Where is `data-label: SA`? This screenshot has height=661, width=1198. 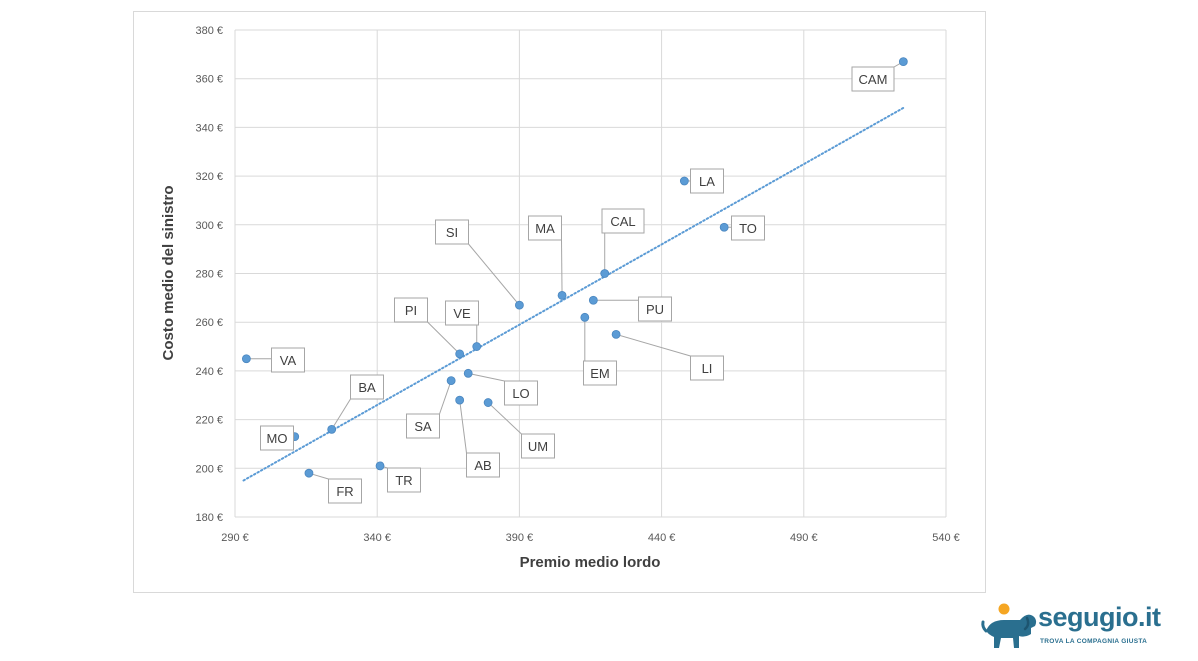 data-label: SA is located at coordinates (423, 426).